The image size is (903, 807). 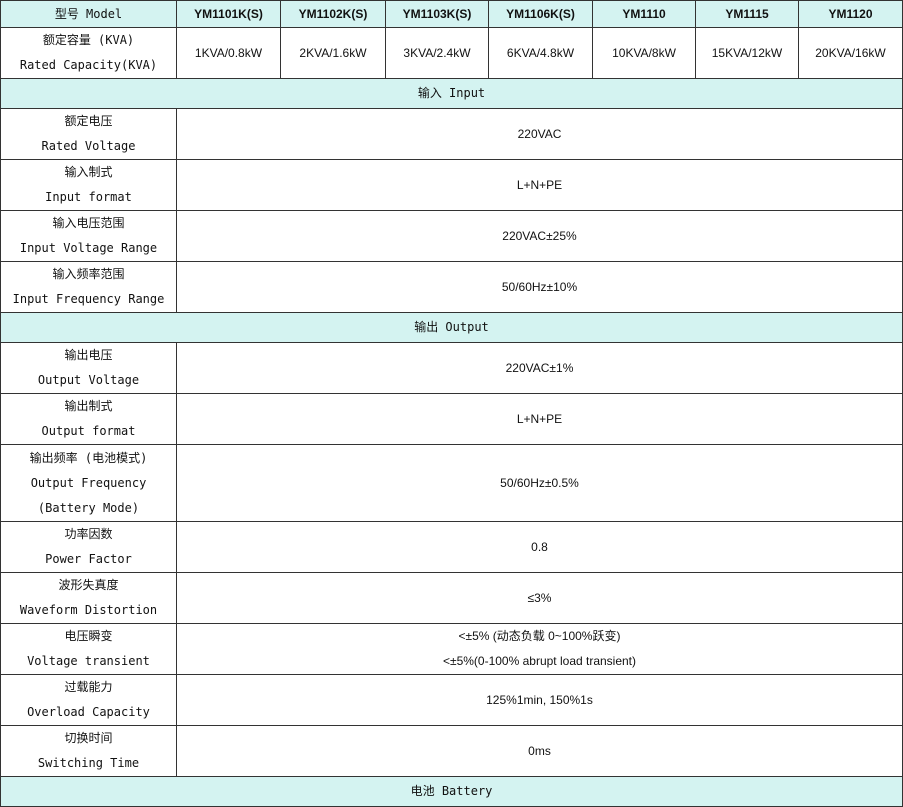 I want to click on spec-value: 220VAC±25%, so click(x=539, y=235).